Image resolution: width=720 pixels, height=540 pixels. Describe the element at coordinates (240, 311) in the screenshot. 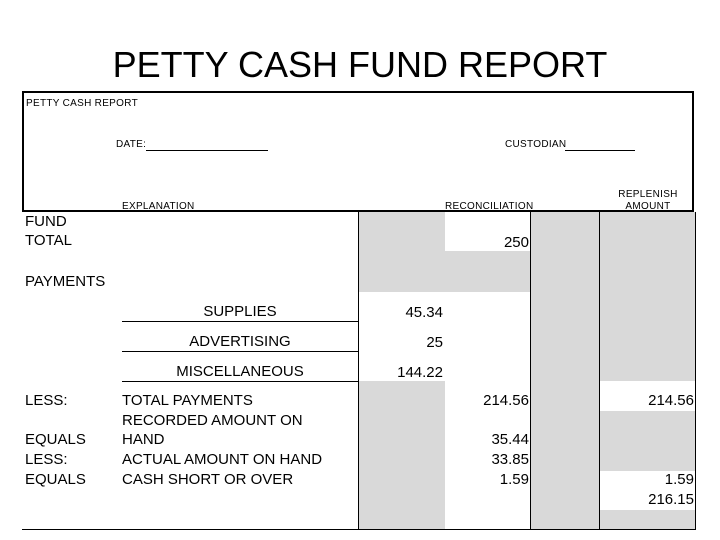

I see `payment-item-name: SUPPLIES` at that location.